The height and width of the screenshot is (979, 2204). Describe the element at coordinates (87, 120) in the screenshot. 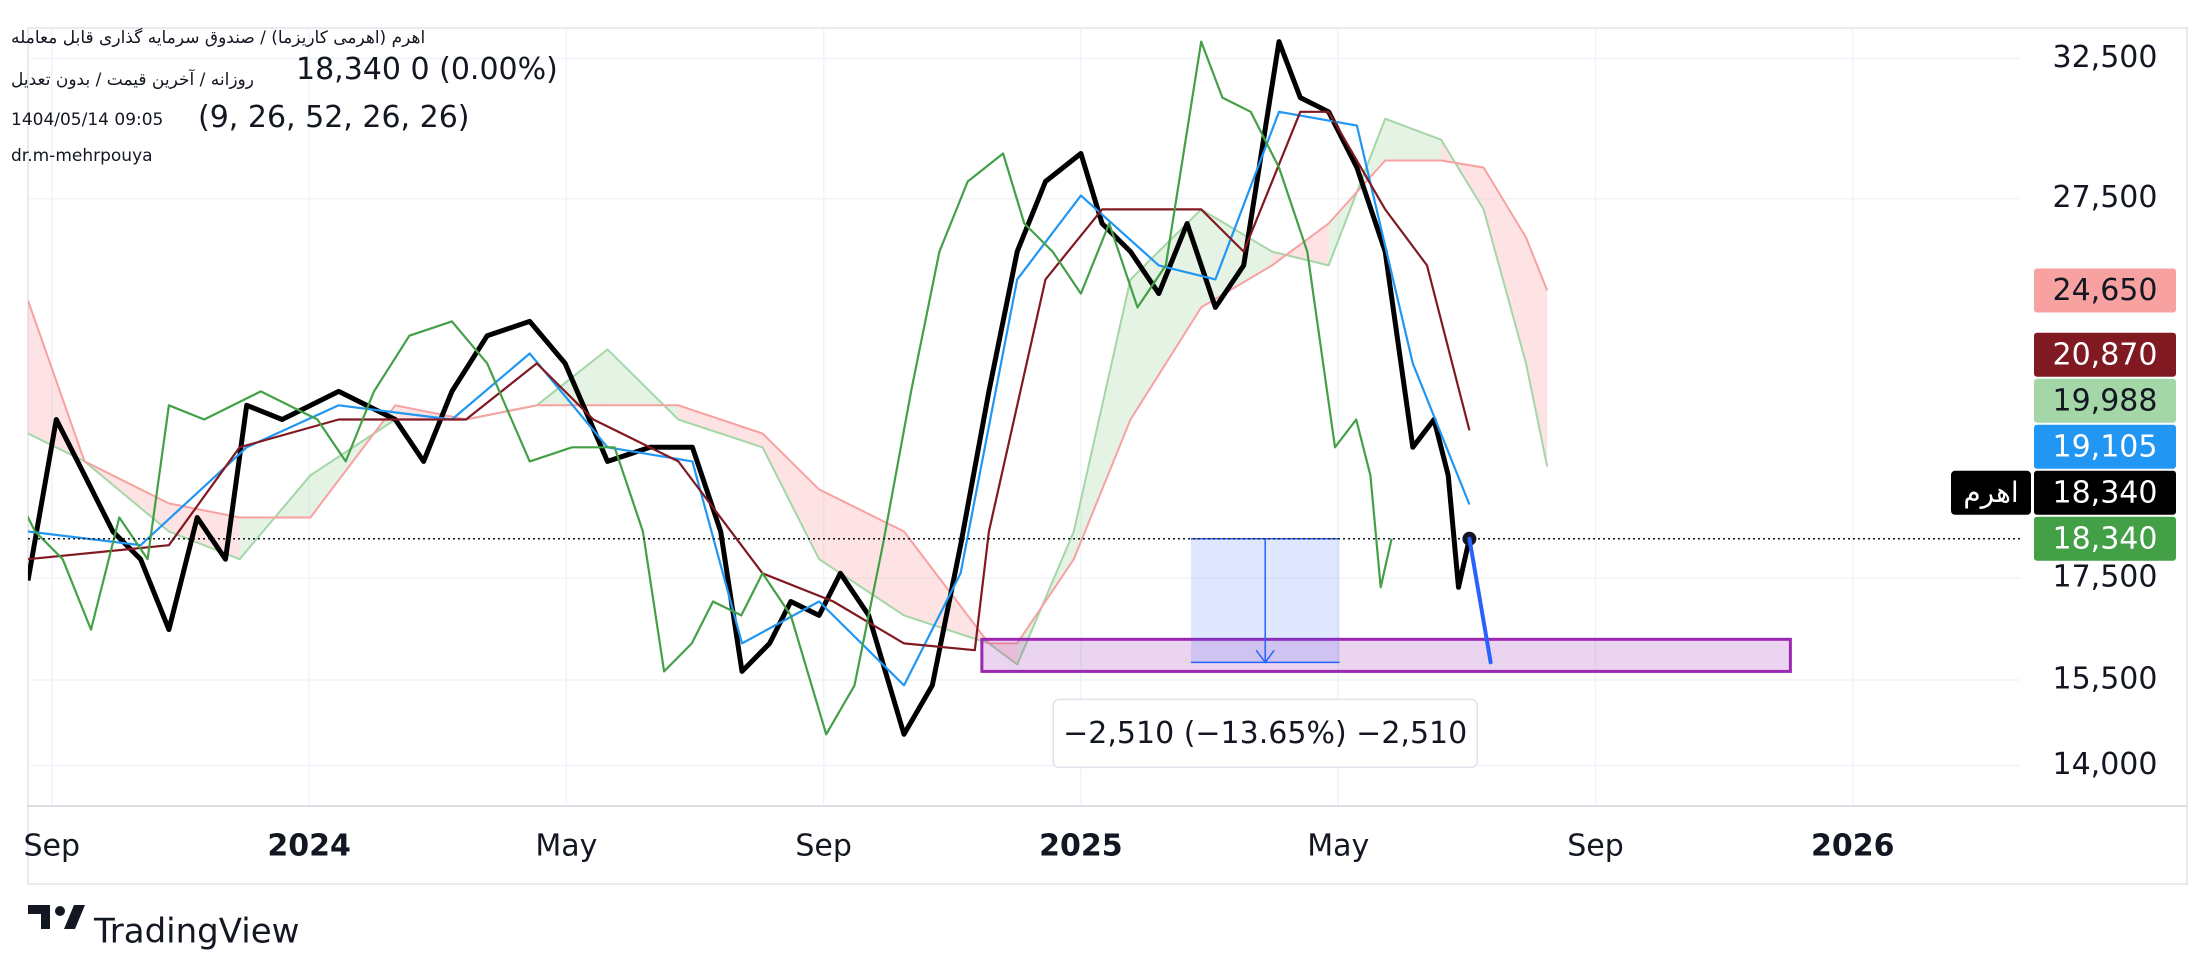

I see `timestamp: 1404/05/14 09:05` at that location.